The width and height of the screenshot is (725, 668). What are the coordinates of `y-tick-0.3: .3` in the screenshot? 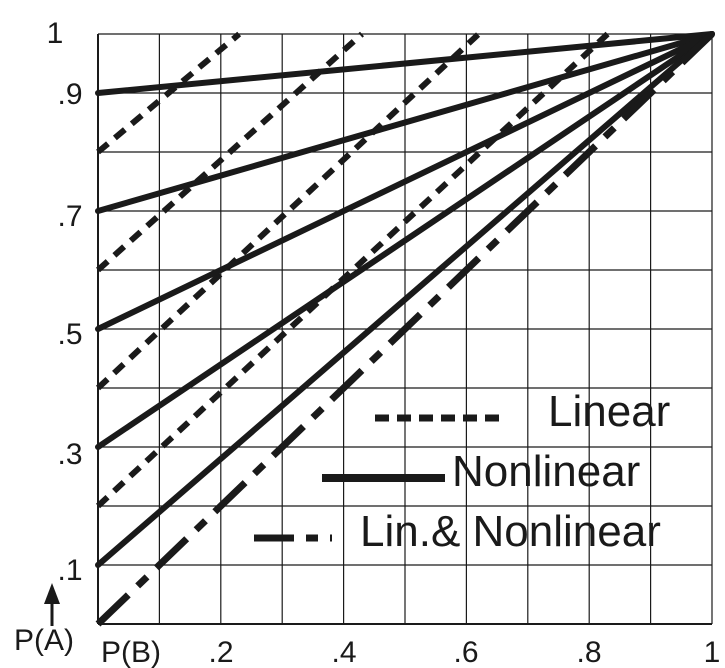 It's located at (69, 454).